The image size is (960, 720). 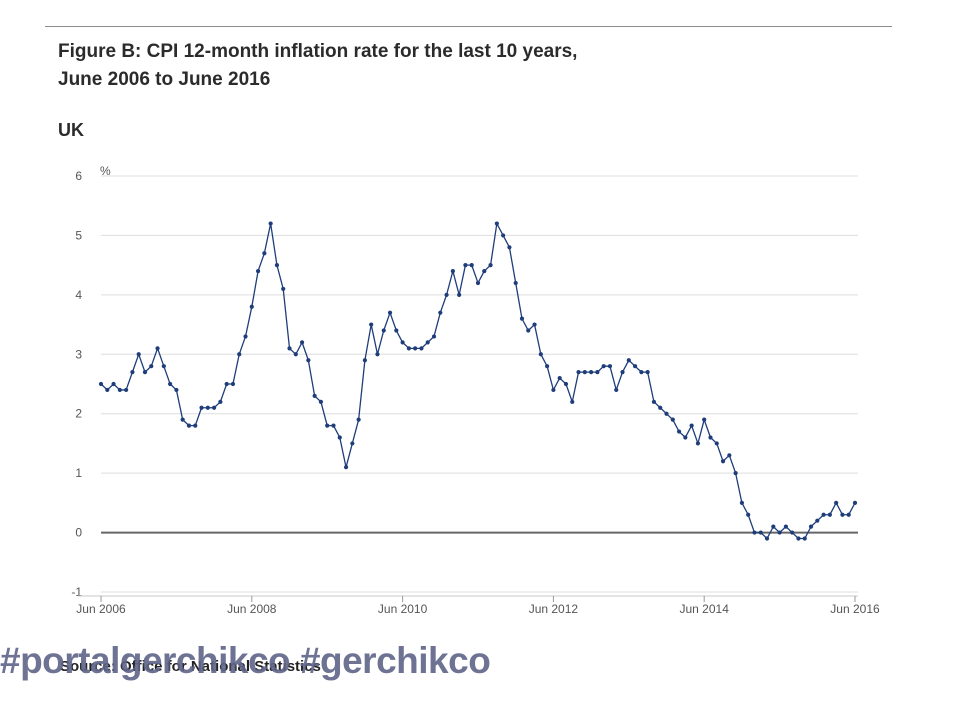 What do you see at coordinates (101, 609) in the screenshot?
I see `x-tick-label: Jun 2006` at bounding box center [101, 609].